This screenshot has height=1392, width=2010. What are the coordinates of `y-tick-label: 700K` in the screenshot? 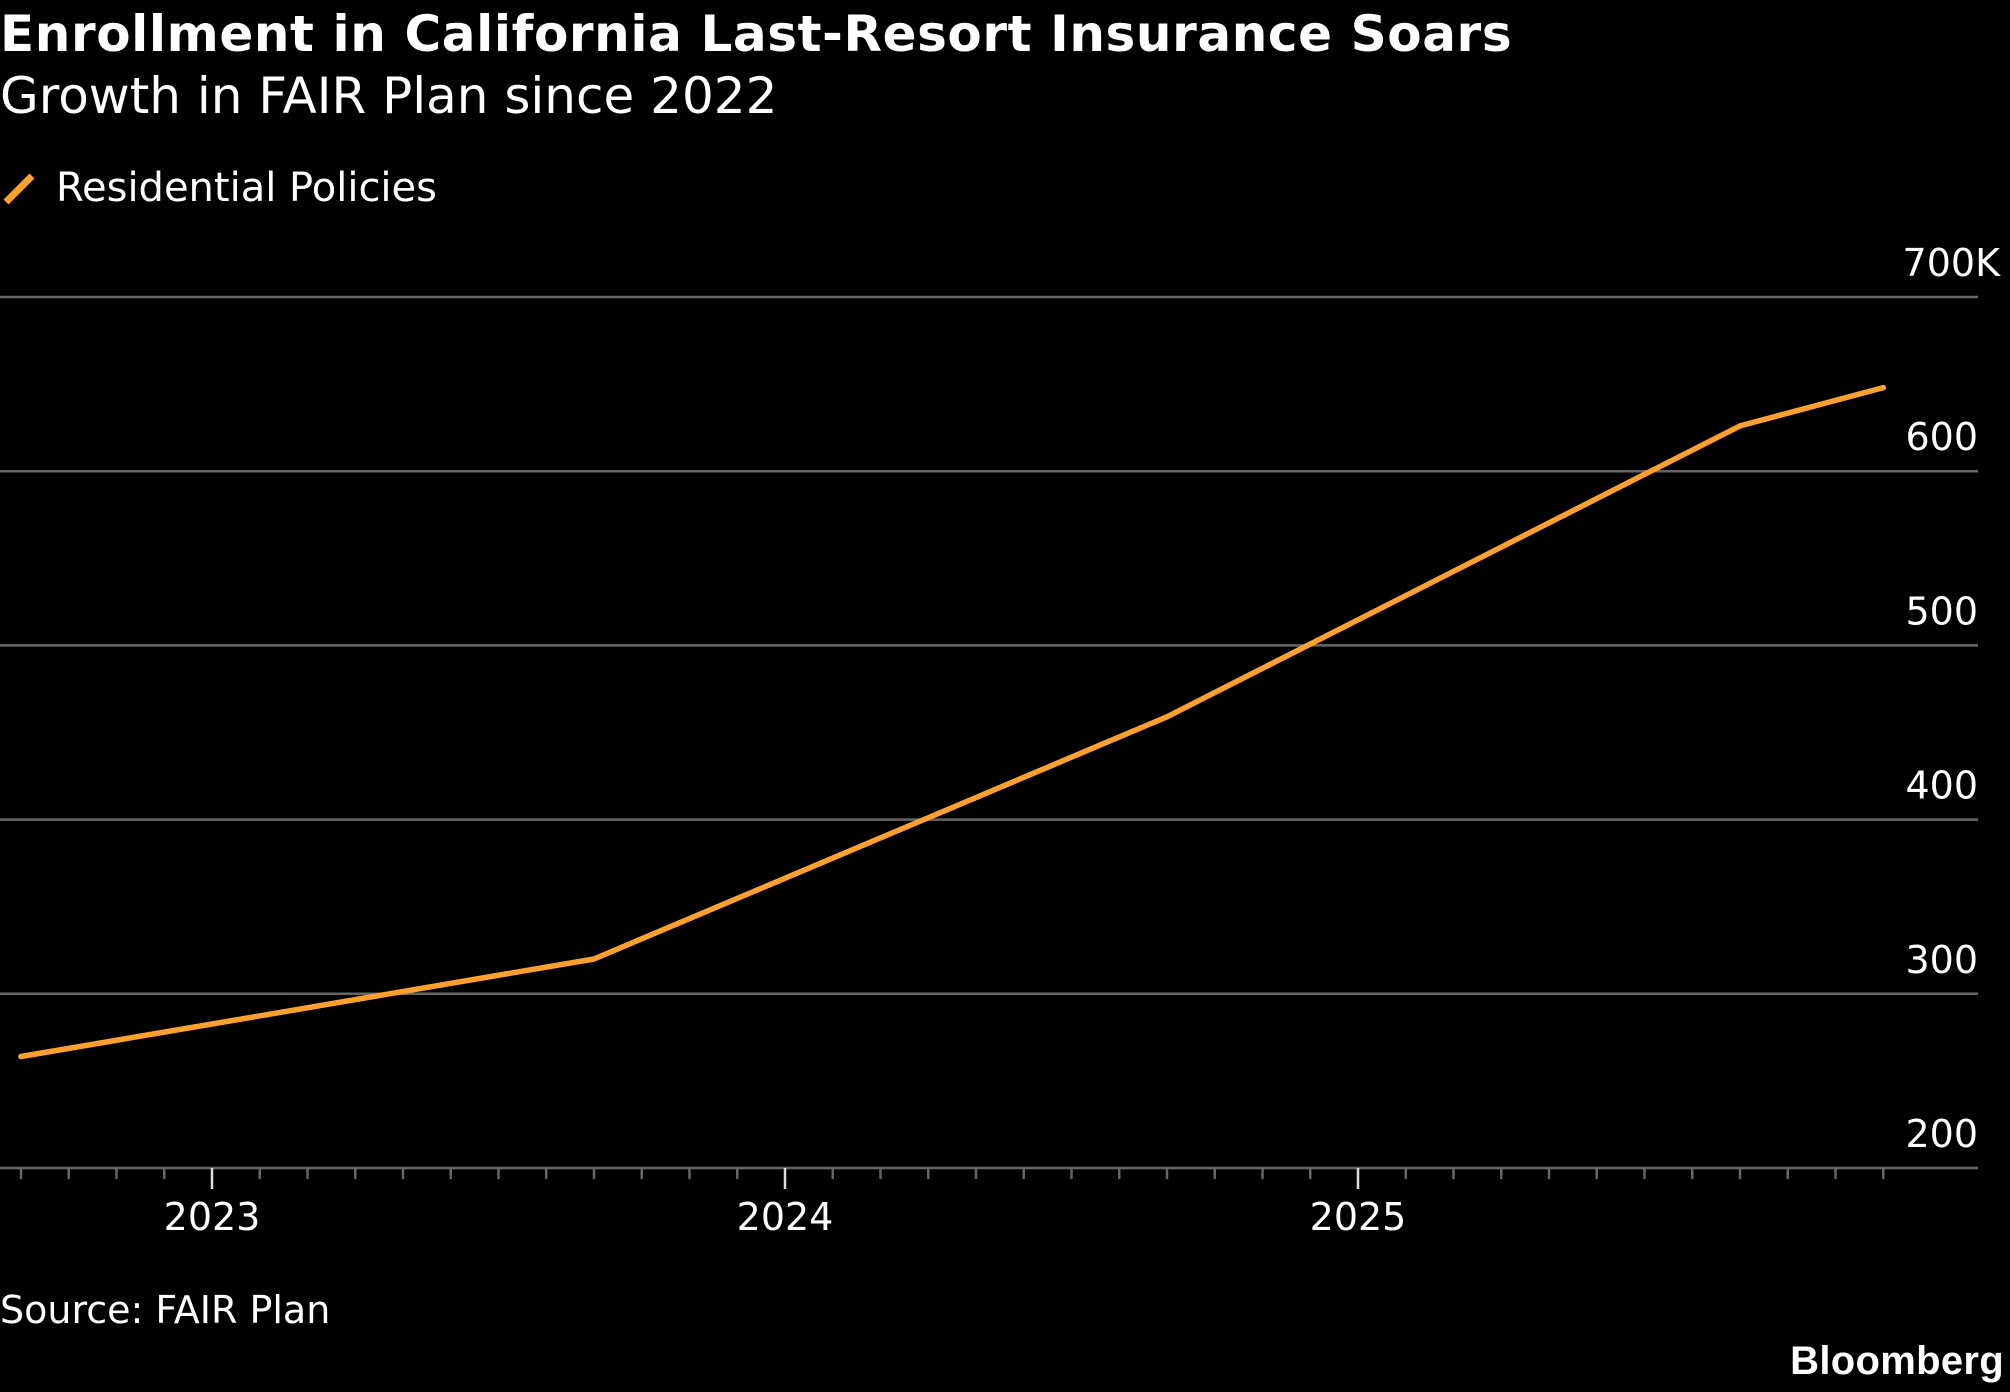 It's located at (1952, 263).